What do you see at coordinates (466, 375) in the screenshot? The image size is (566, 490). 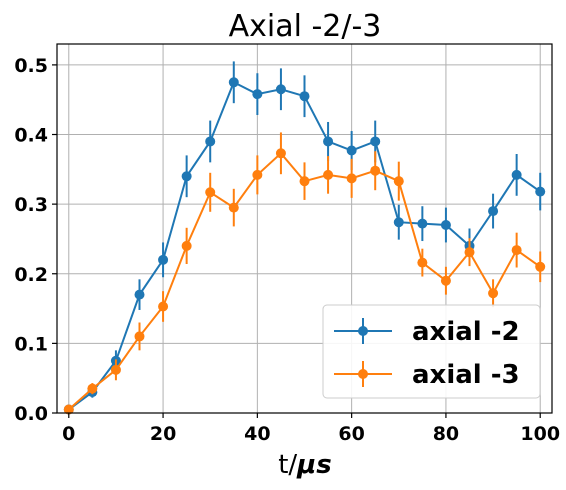 I see `legend-label-axial-minus-3: axial -3` at bounding box center [466, 375].